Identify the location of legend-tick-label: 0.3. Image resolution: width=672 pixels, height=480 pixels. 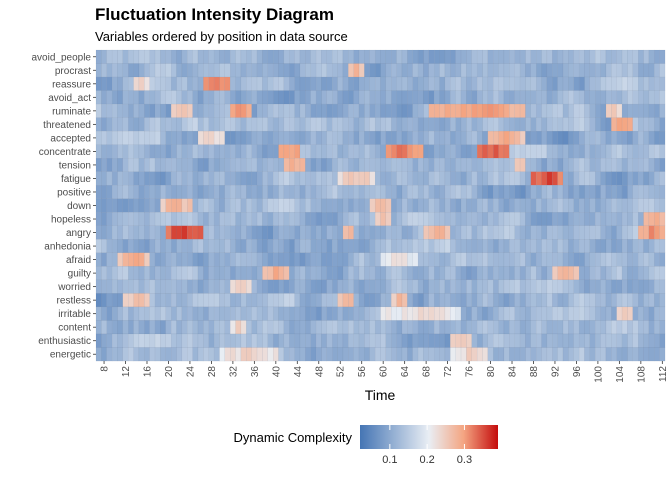
(464, 460).